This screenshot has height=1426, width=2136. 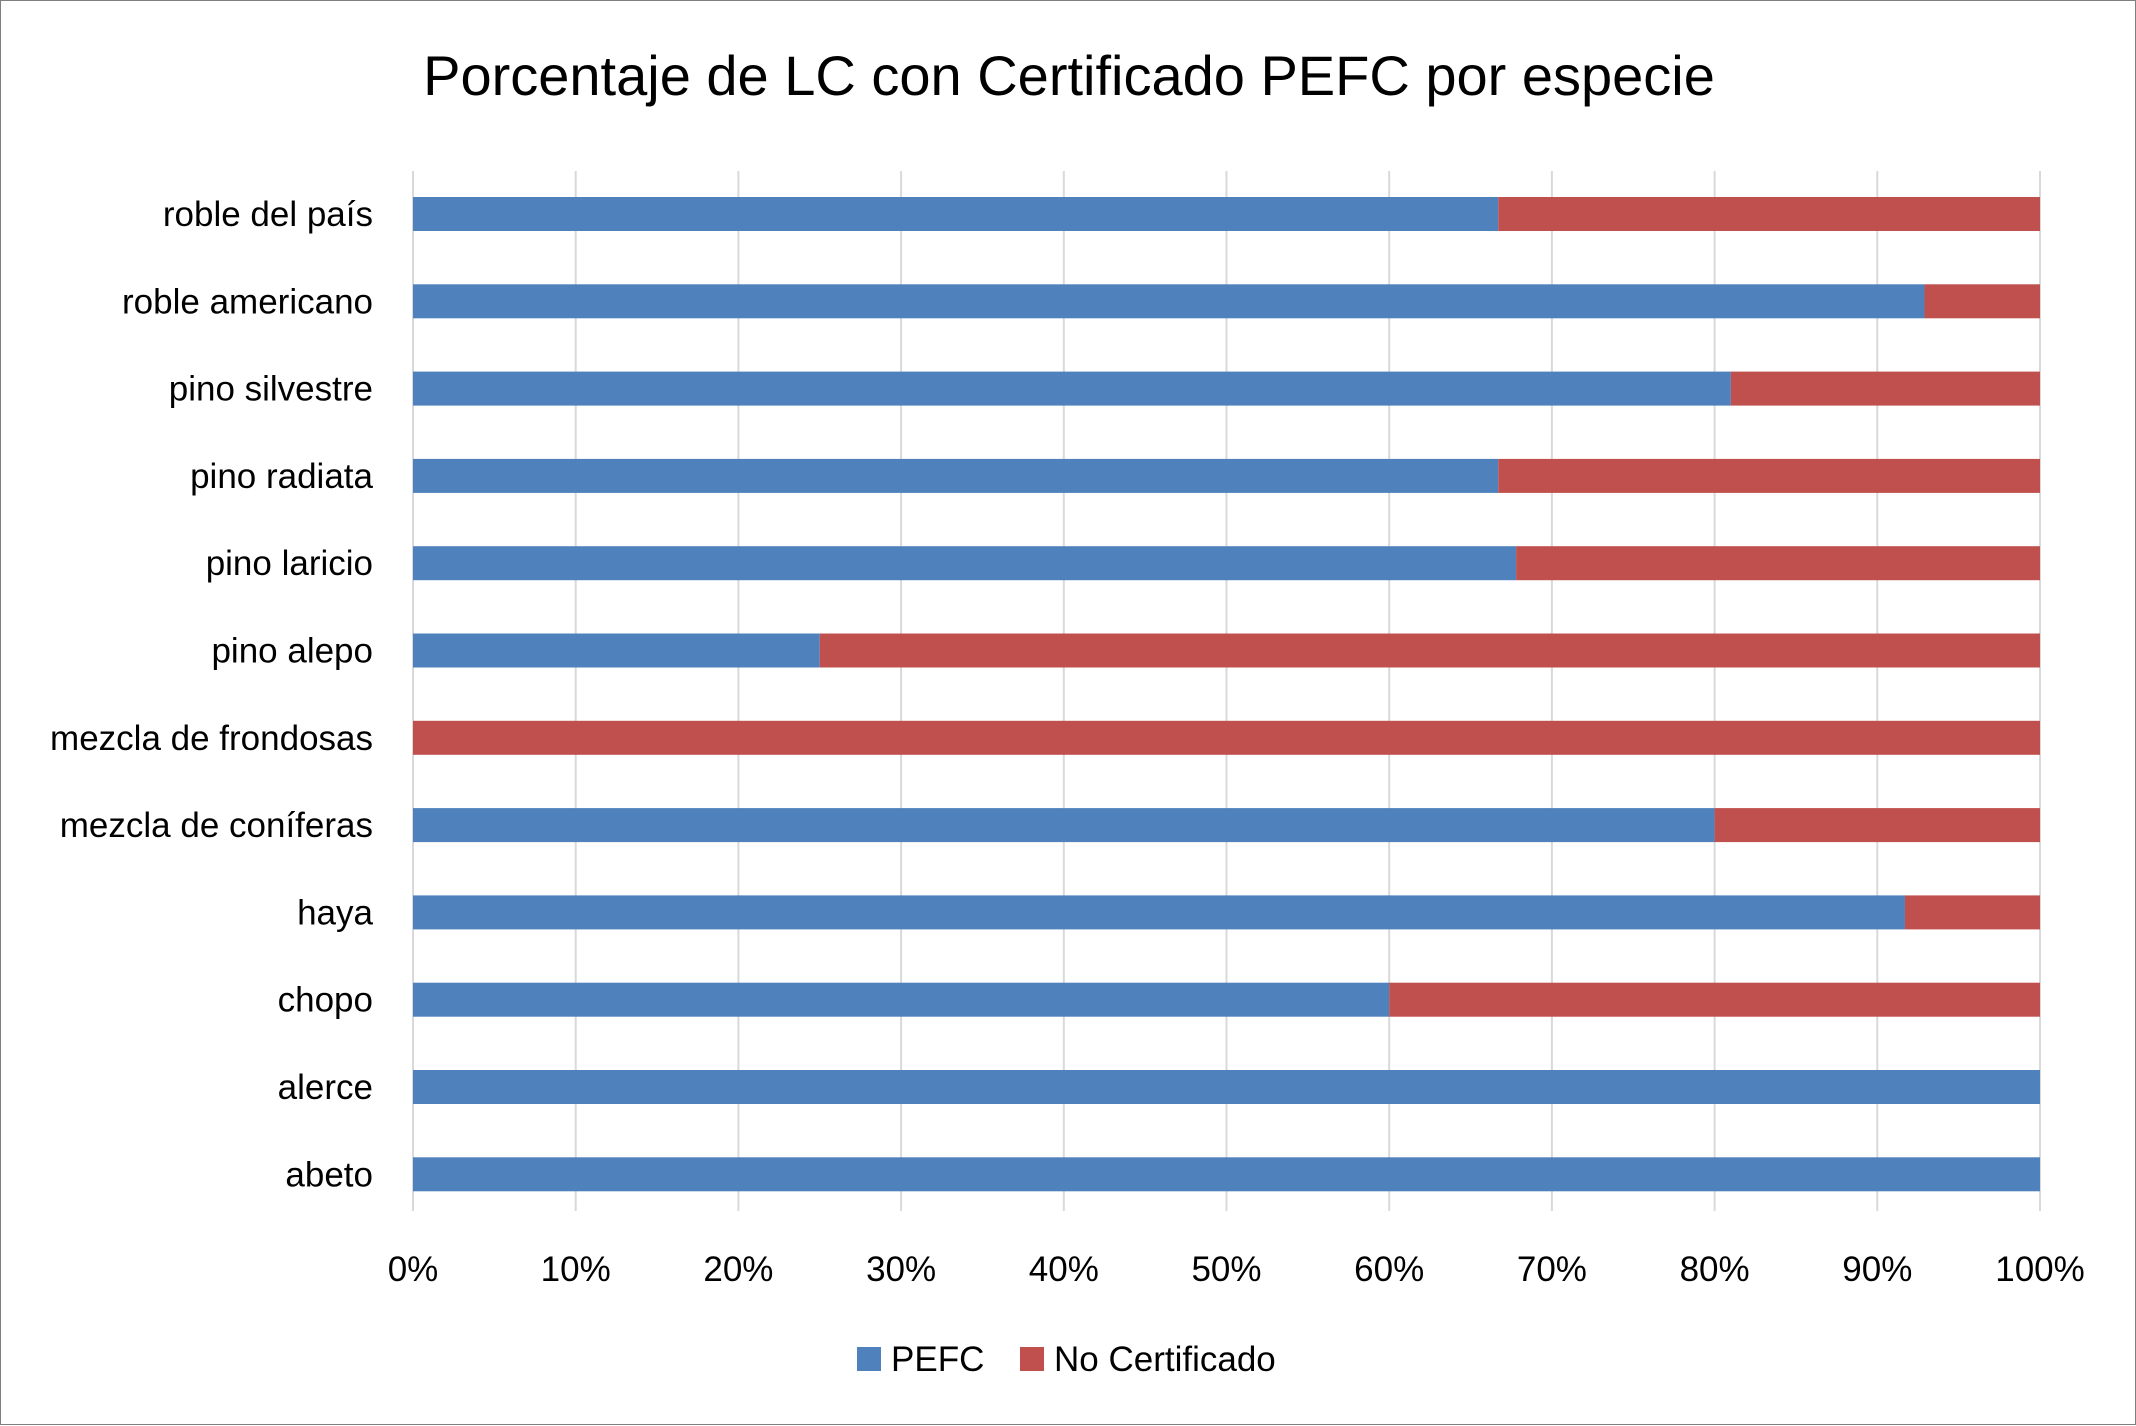 I want to click on x-tick-label: 40%, so click(x=1064, y=1269).